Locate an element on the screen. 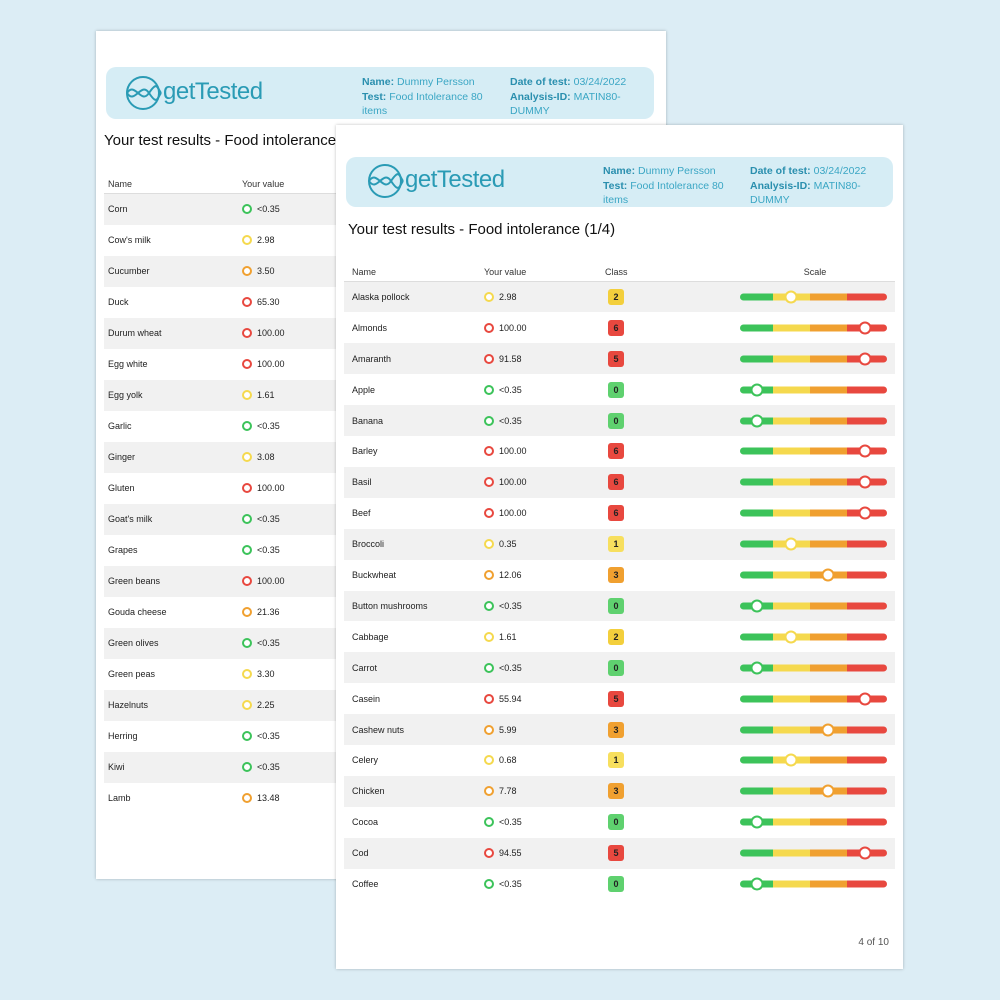  food-value: 3.50 is located at coordinates (266, 271).